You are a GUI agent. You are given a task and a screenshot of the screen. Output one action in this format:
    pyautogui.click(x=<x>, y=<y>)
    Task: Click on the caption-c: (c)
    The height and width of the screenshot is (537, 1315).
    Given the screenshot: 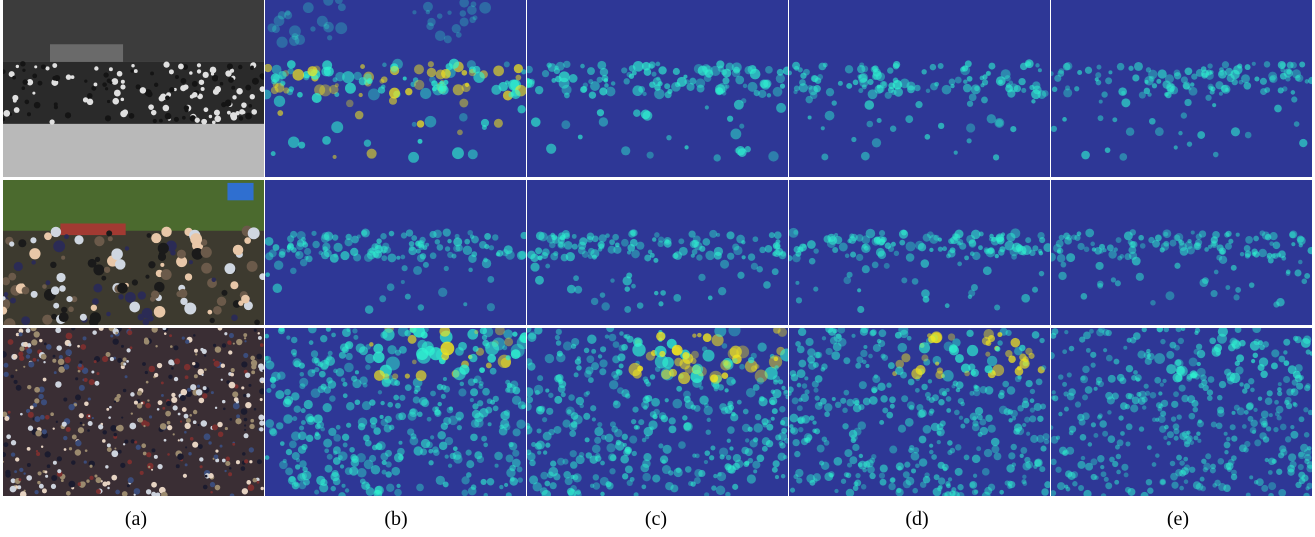 What is the action you would take?
    pyautogui.click(x=656, y=519)
    